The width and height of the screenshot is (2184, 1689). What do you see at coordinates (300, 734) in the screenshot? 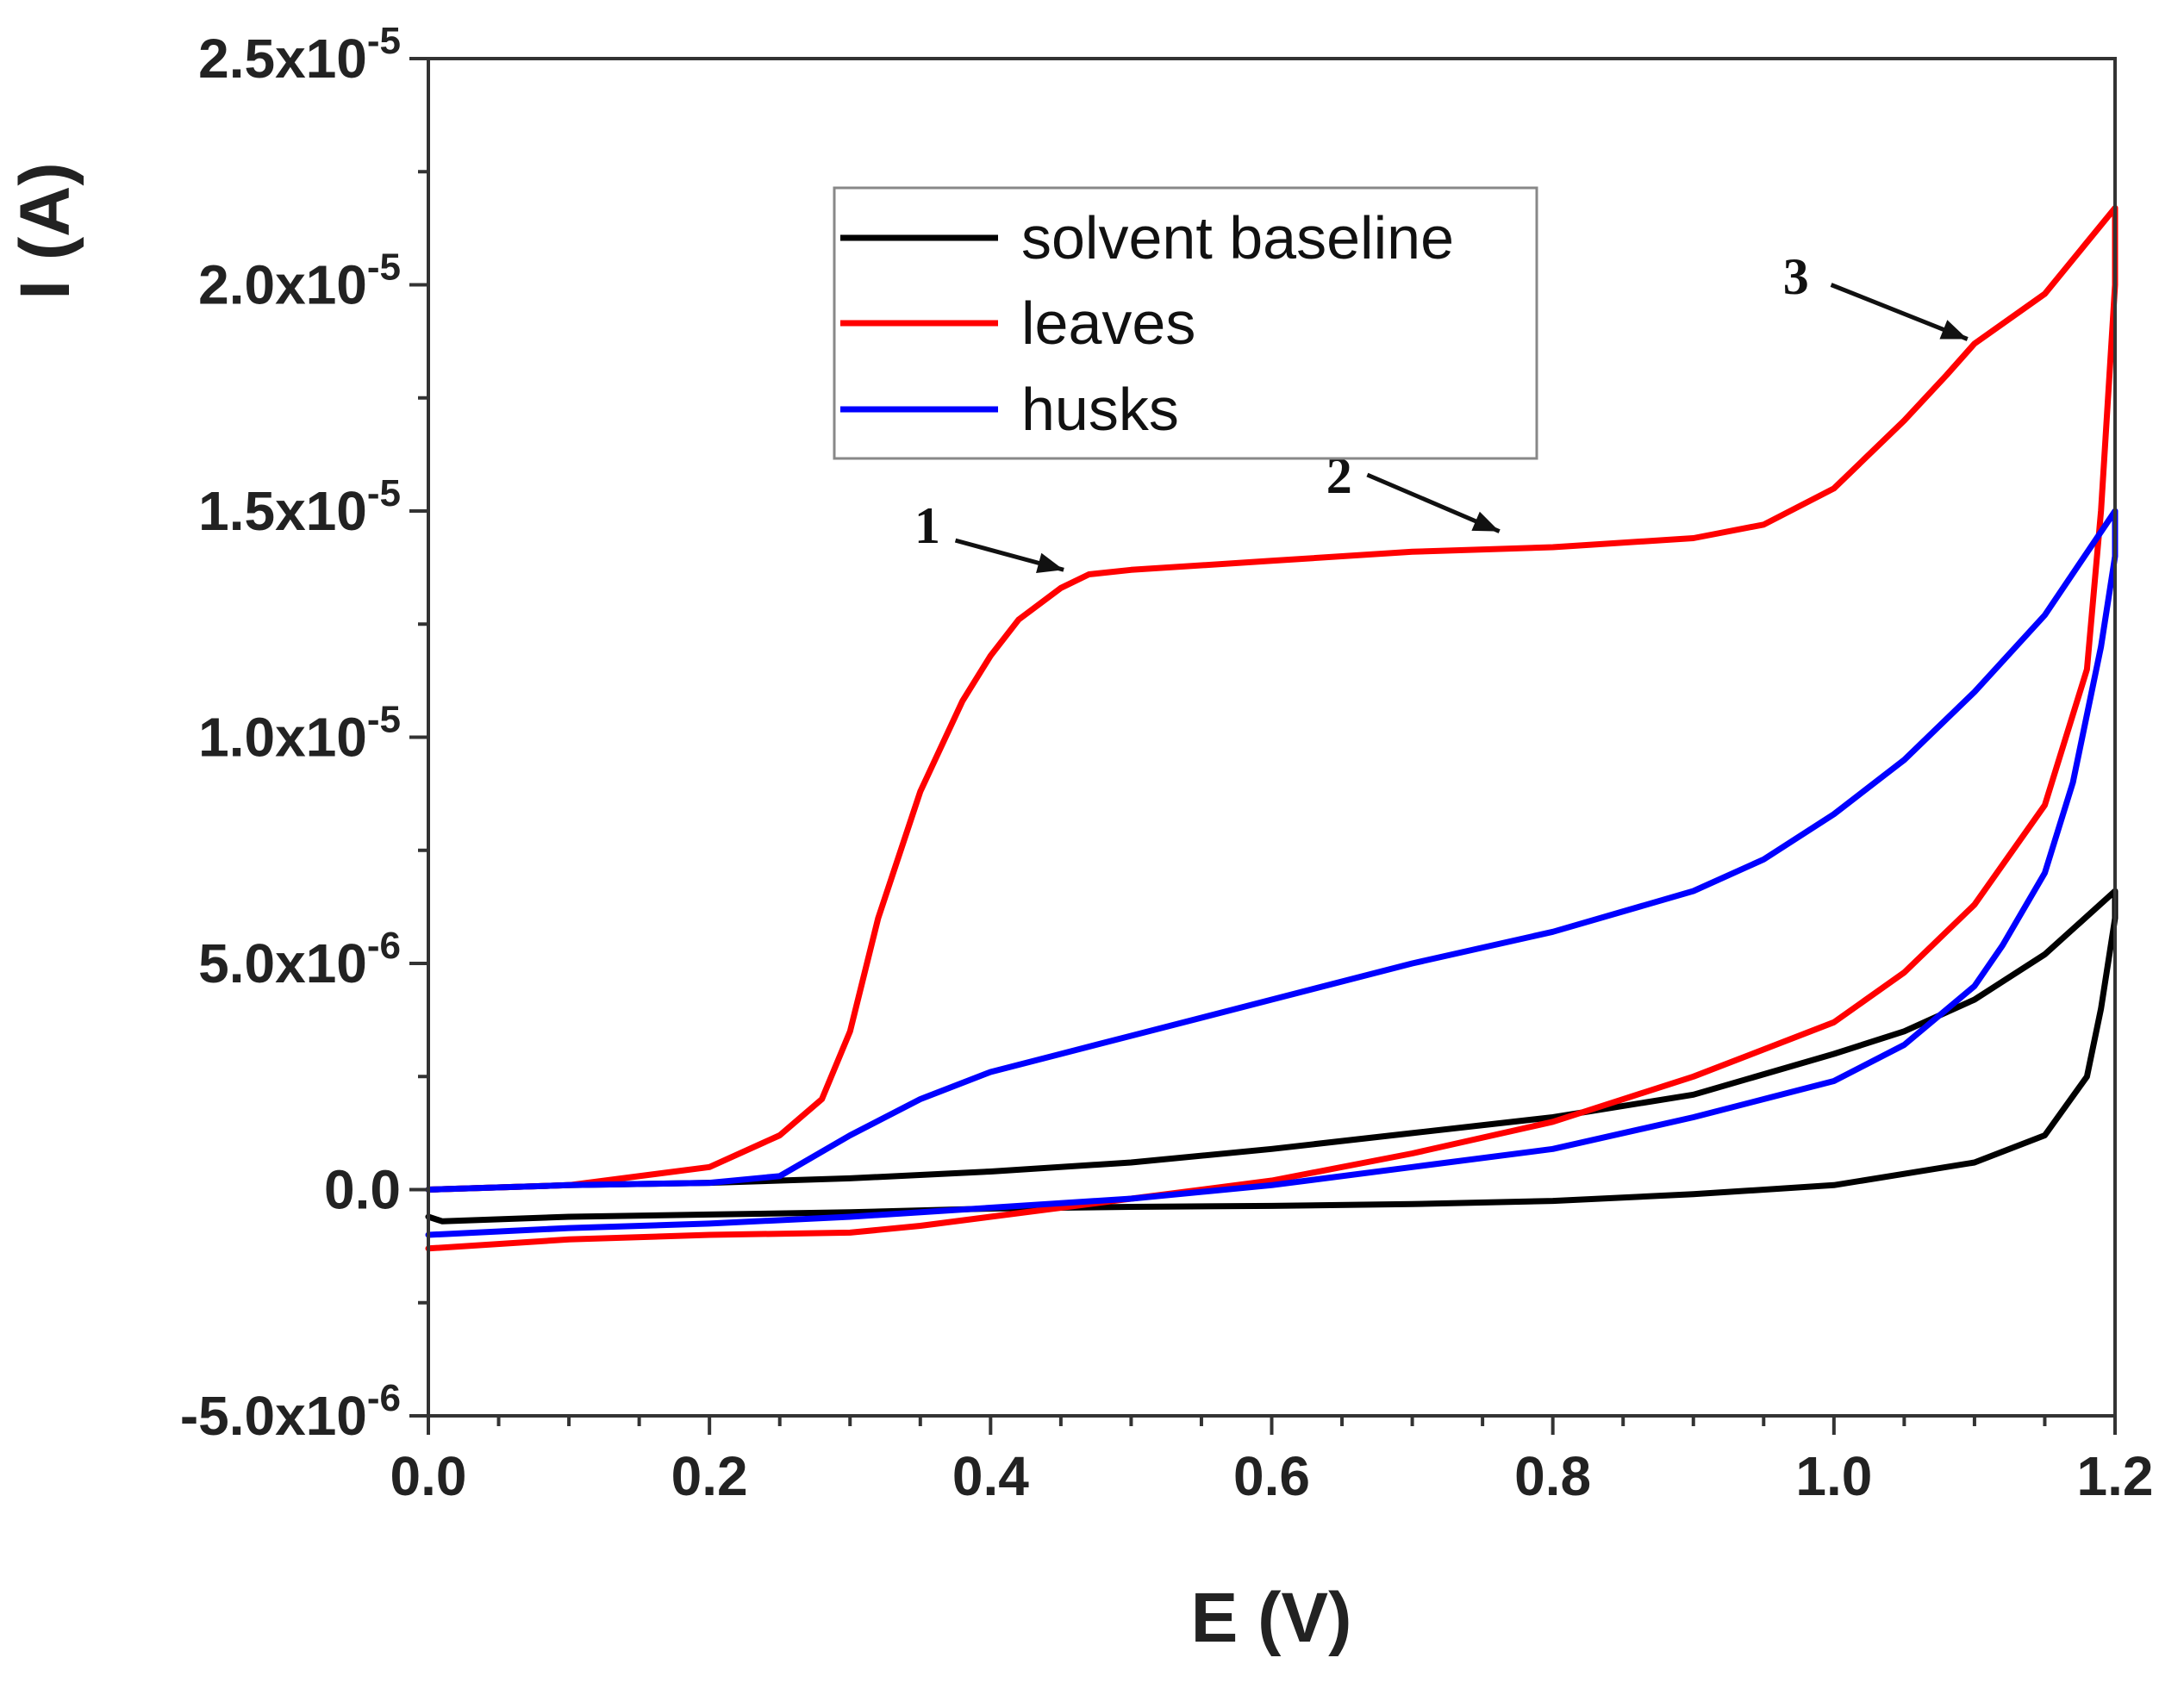
I see `y-tick-label: 1.0x10⁻⁵` at bounding box center [300, 734].